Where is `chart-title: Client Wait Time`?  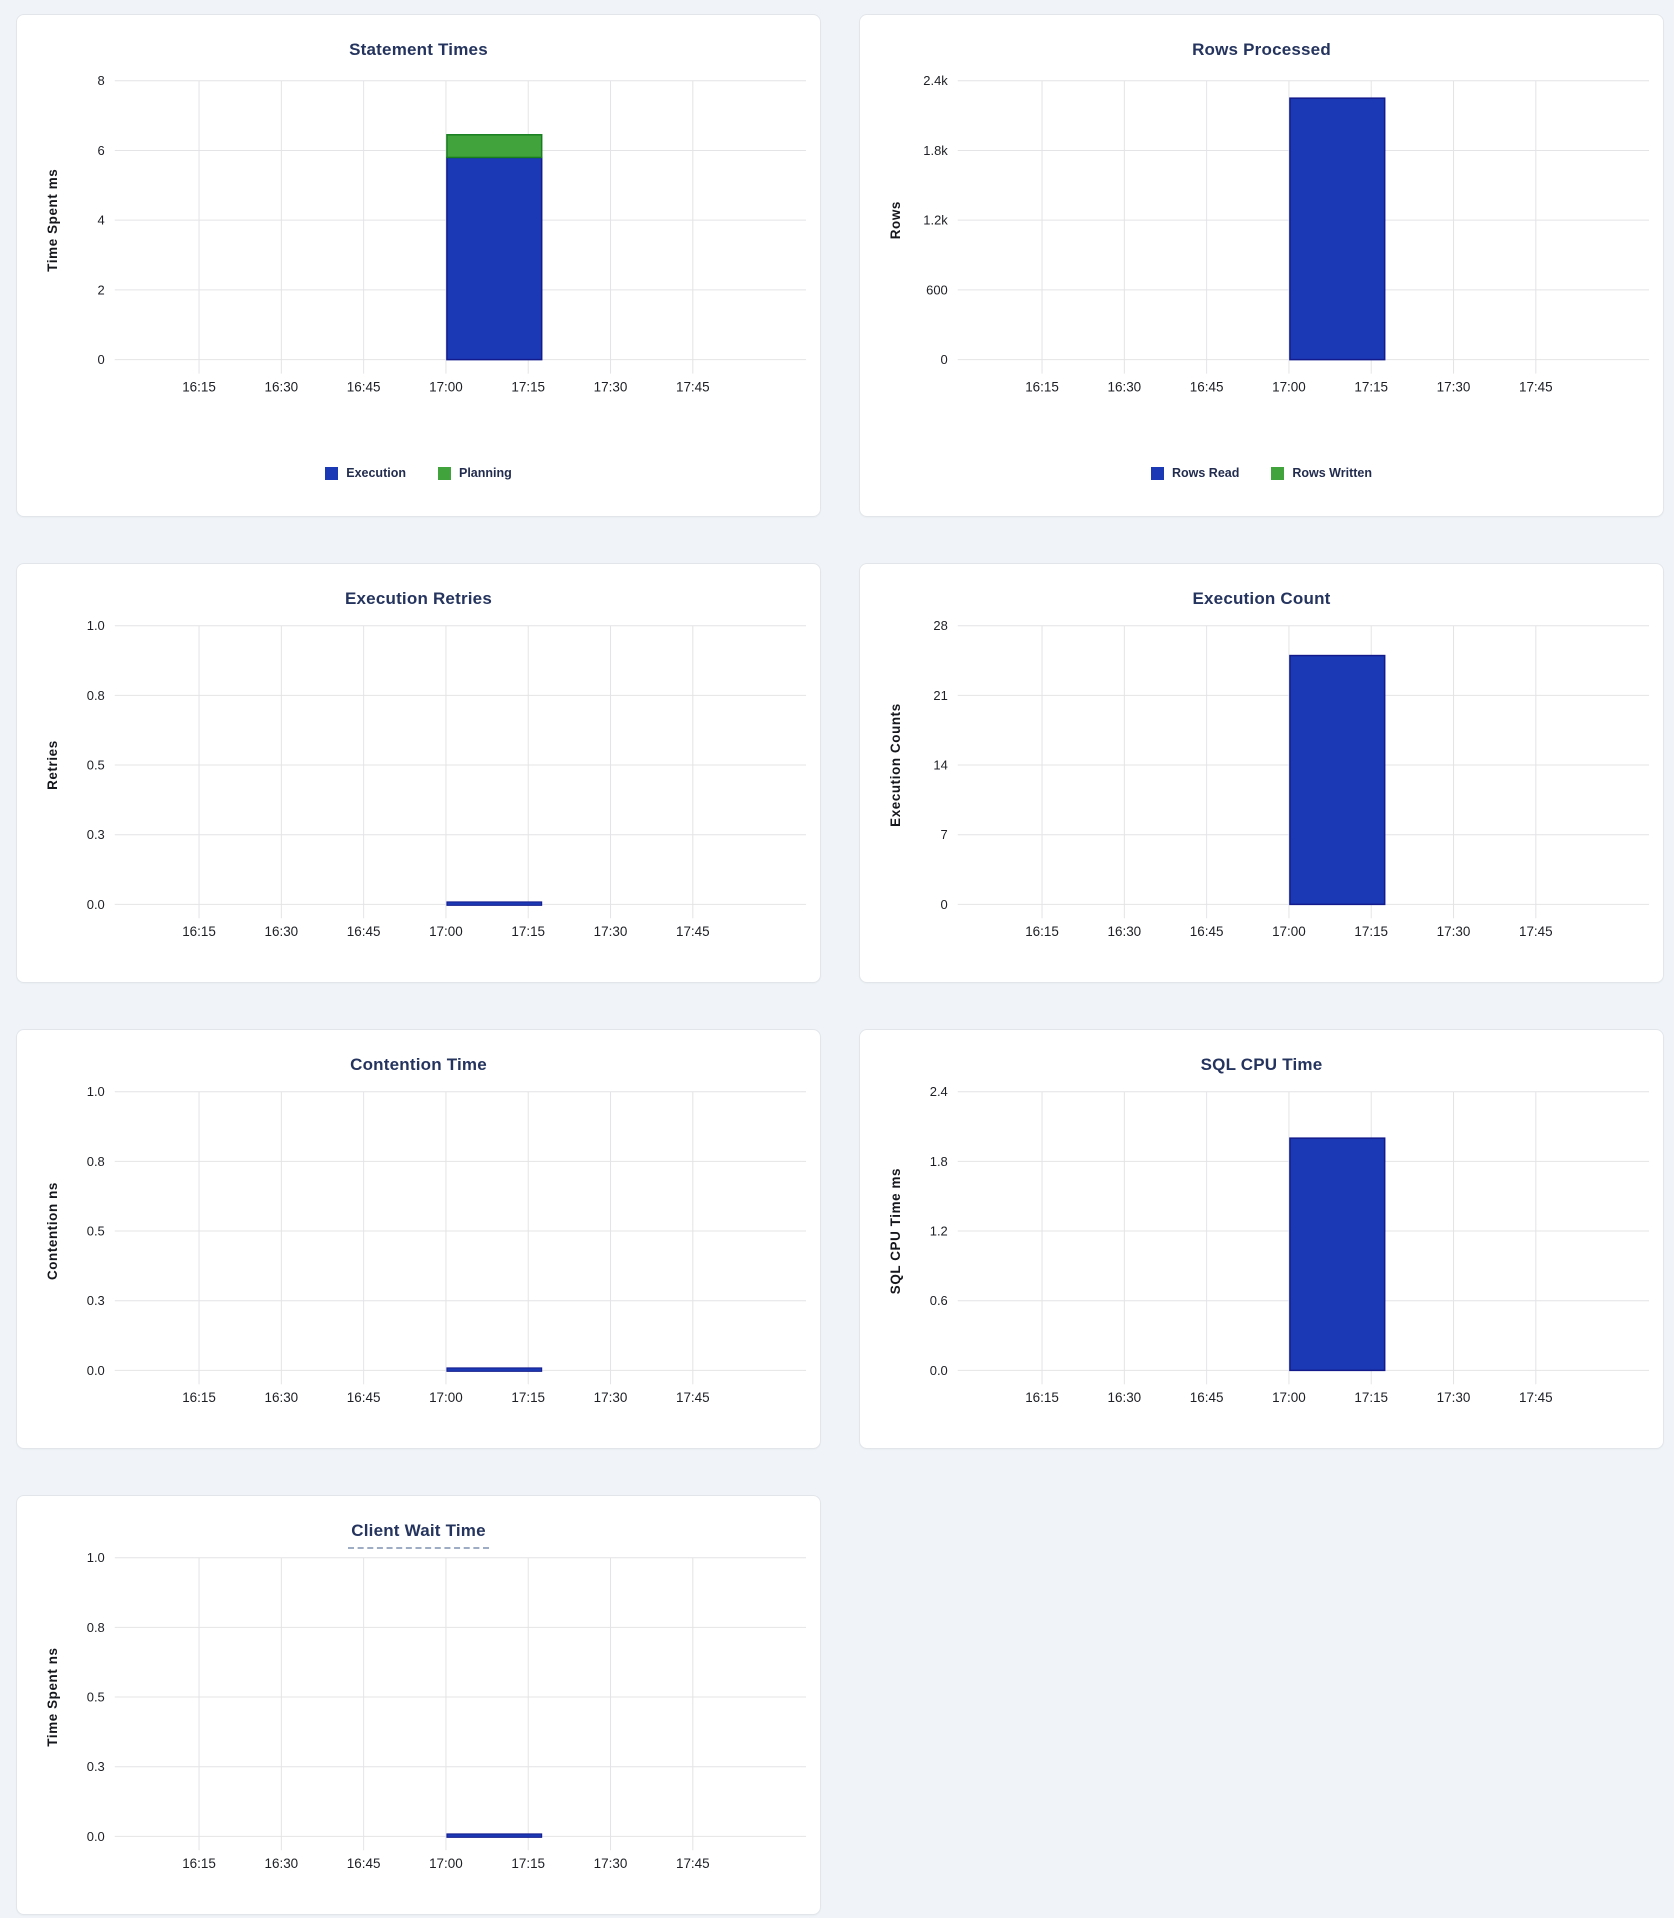 chart-title: Client Wait Time is located at coordinates (418, 1535).